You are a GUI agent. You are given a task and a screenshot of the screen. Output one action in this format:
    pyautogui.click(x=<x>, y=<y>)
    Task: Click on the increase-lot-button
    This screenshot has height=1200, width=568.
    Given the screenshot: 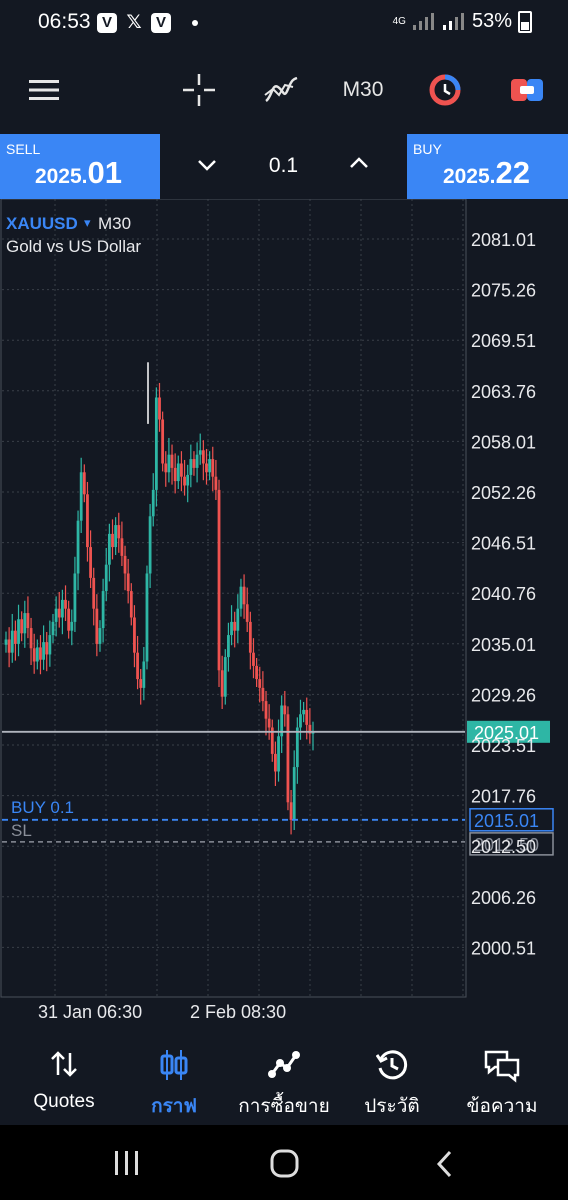 What is the action you would take?
    pyautogui.click(x=359, y=166)
    